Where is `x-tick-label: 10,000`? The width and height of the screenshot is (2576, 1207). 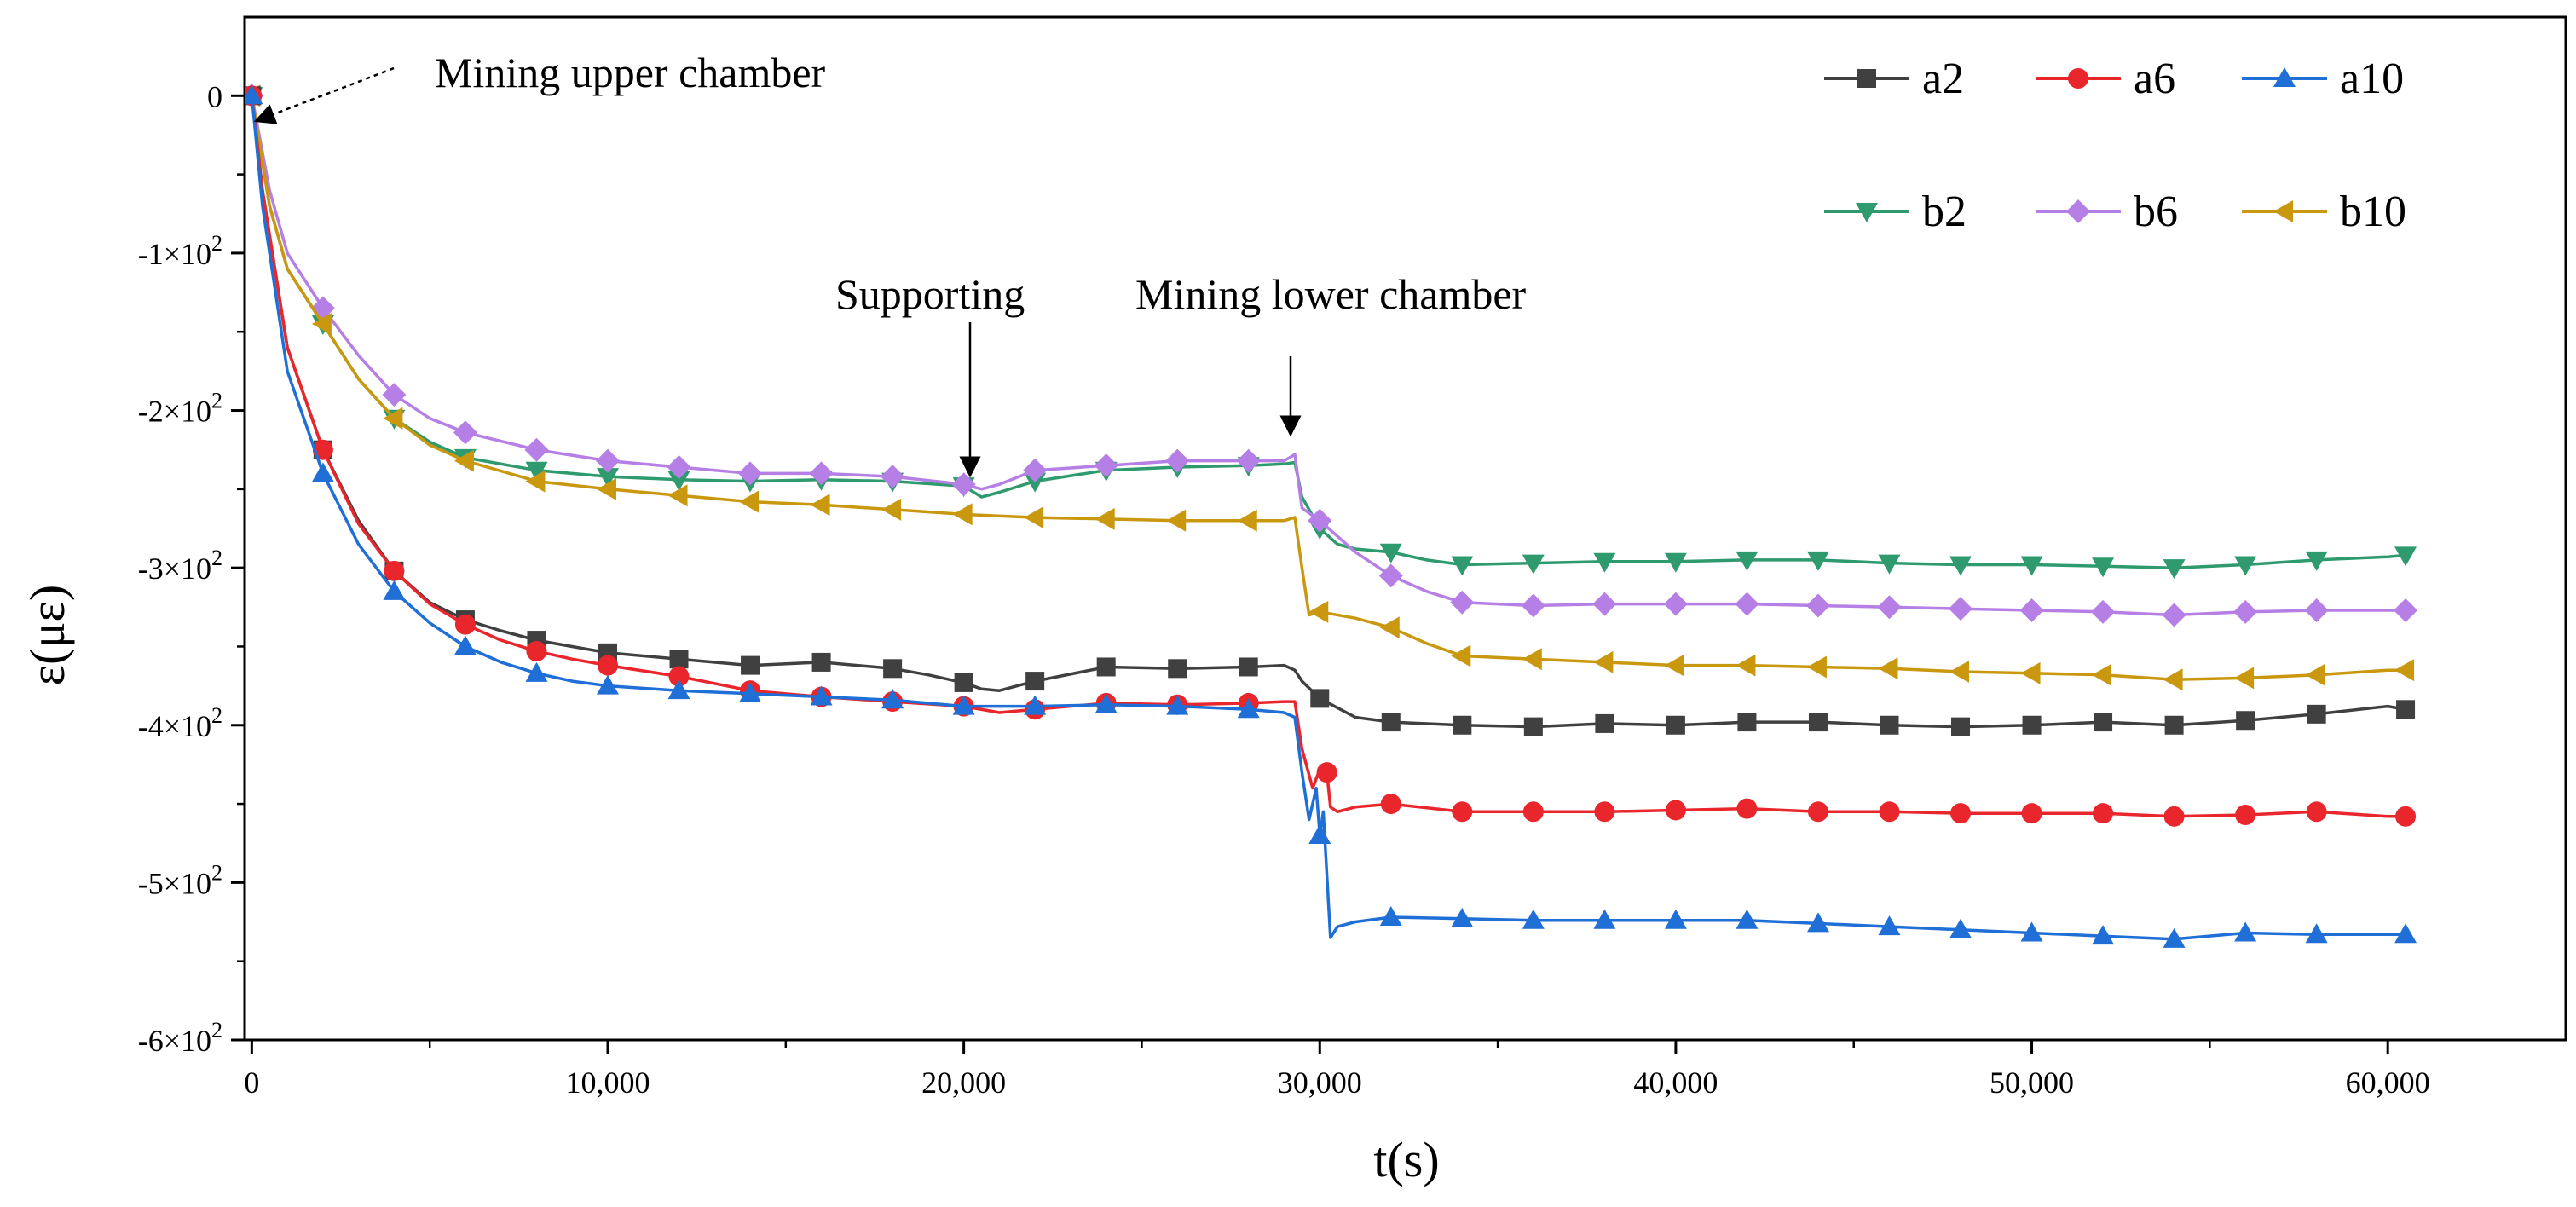 x-tick-label: 10,000 is located at coordinates (607, 1083).